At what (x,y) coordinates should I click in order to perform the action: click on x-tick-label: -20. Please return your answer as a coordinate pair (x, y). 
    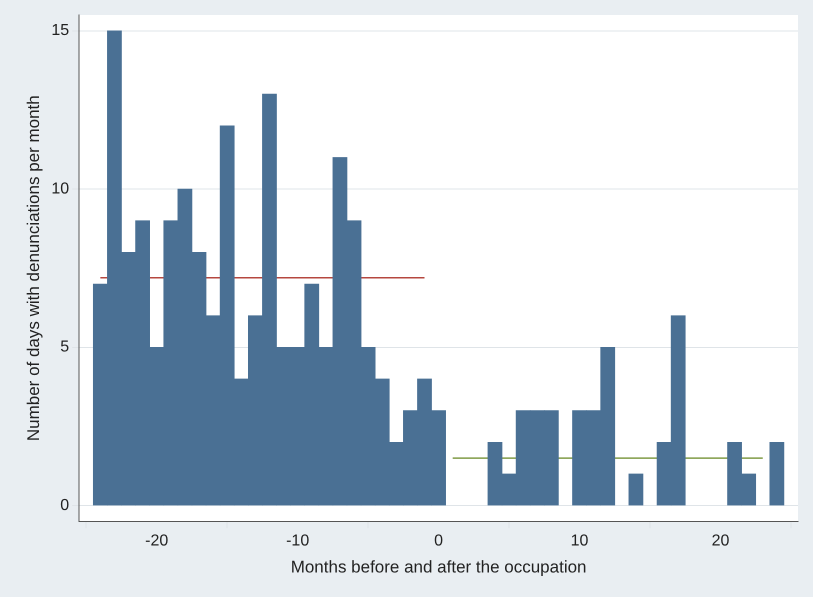
    Looking at the image, I should click on (156, 541).